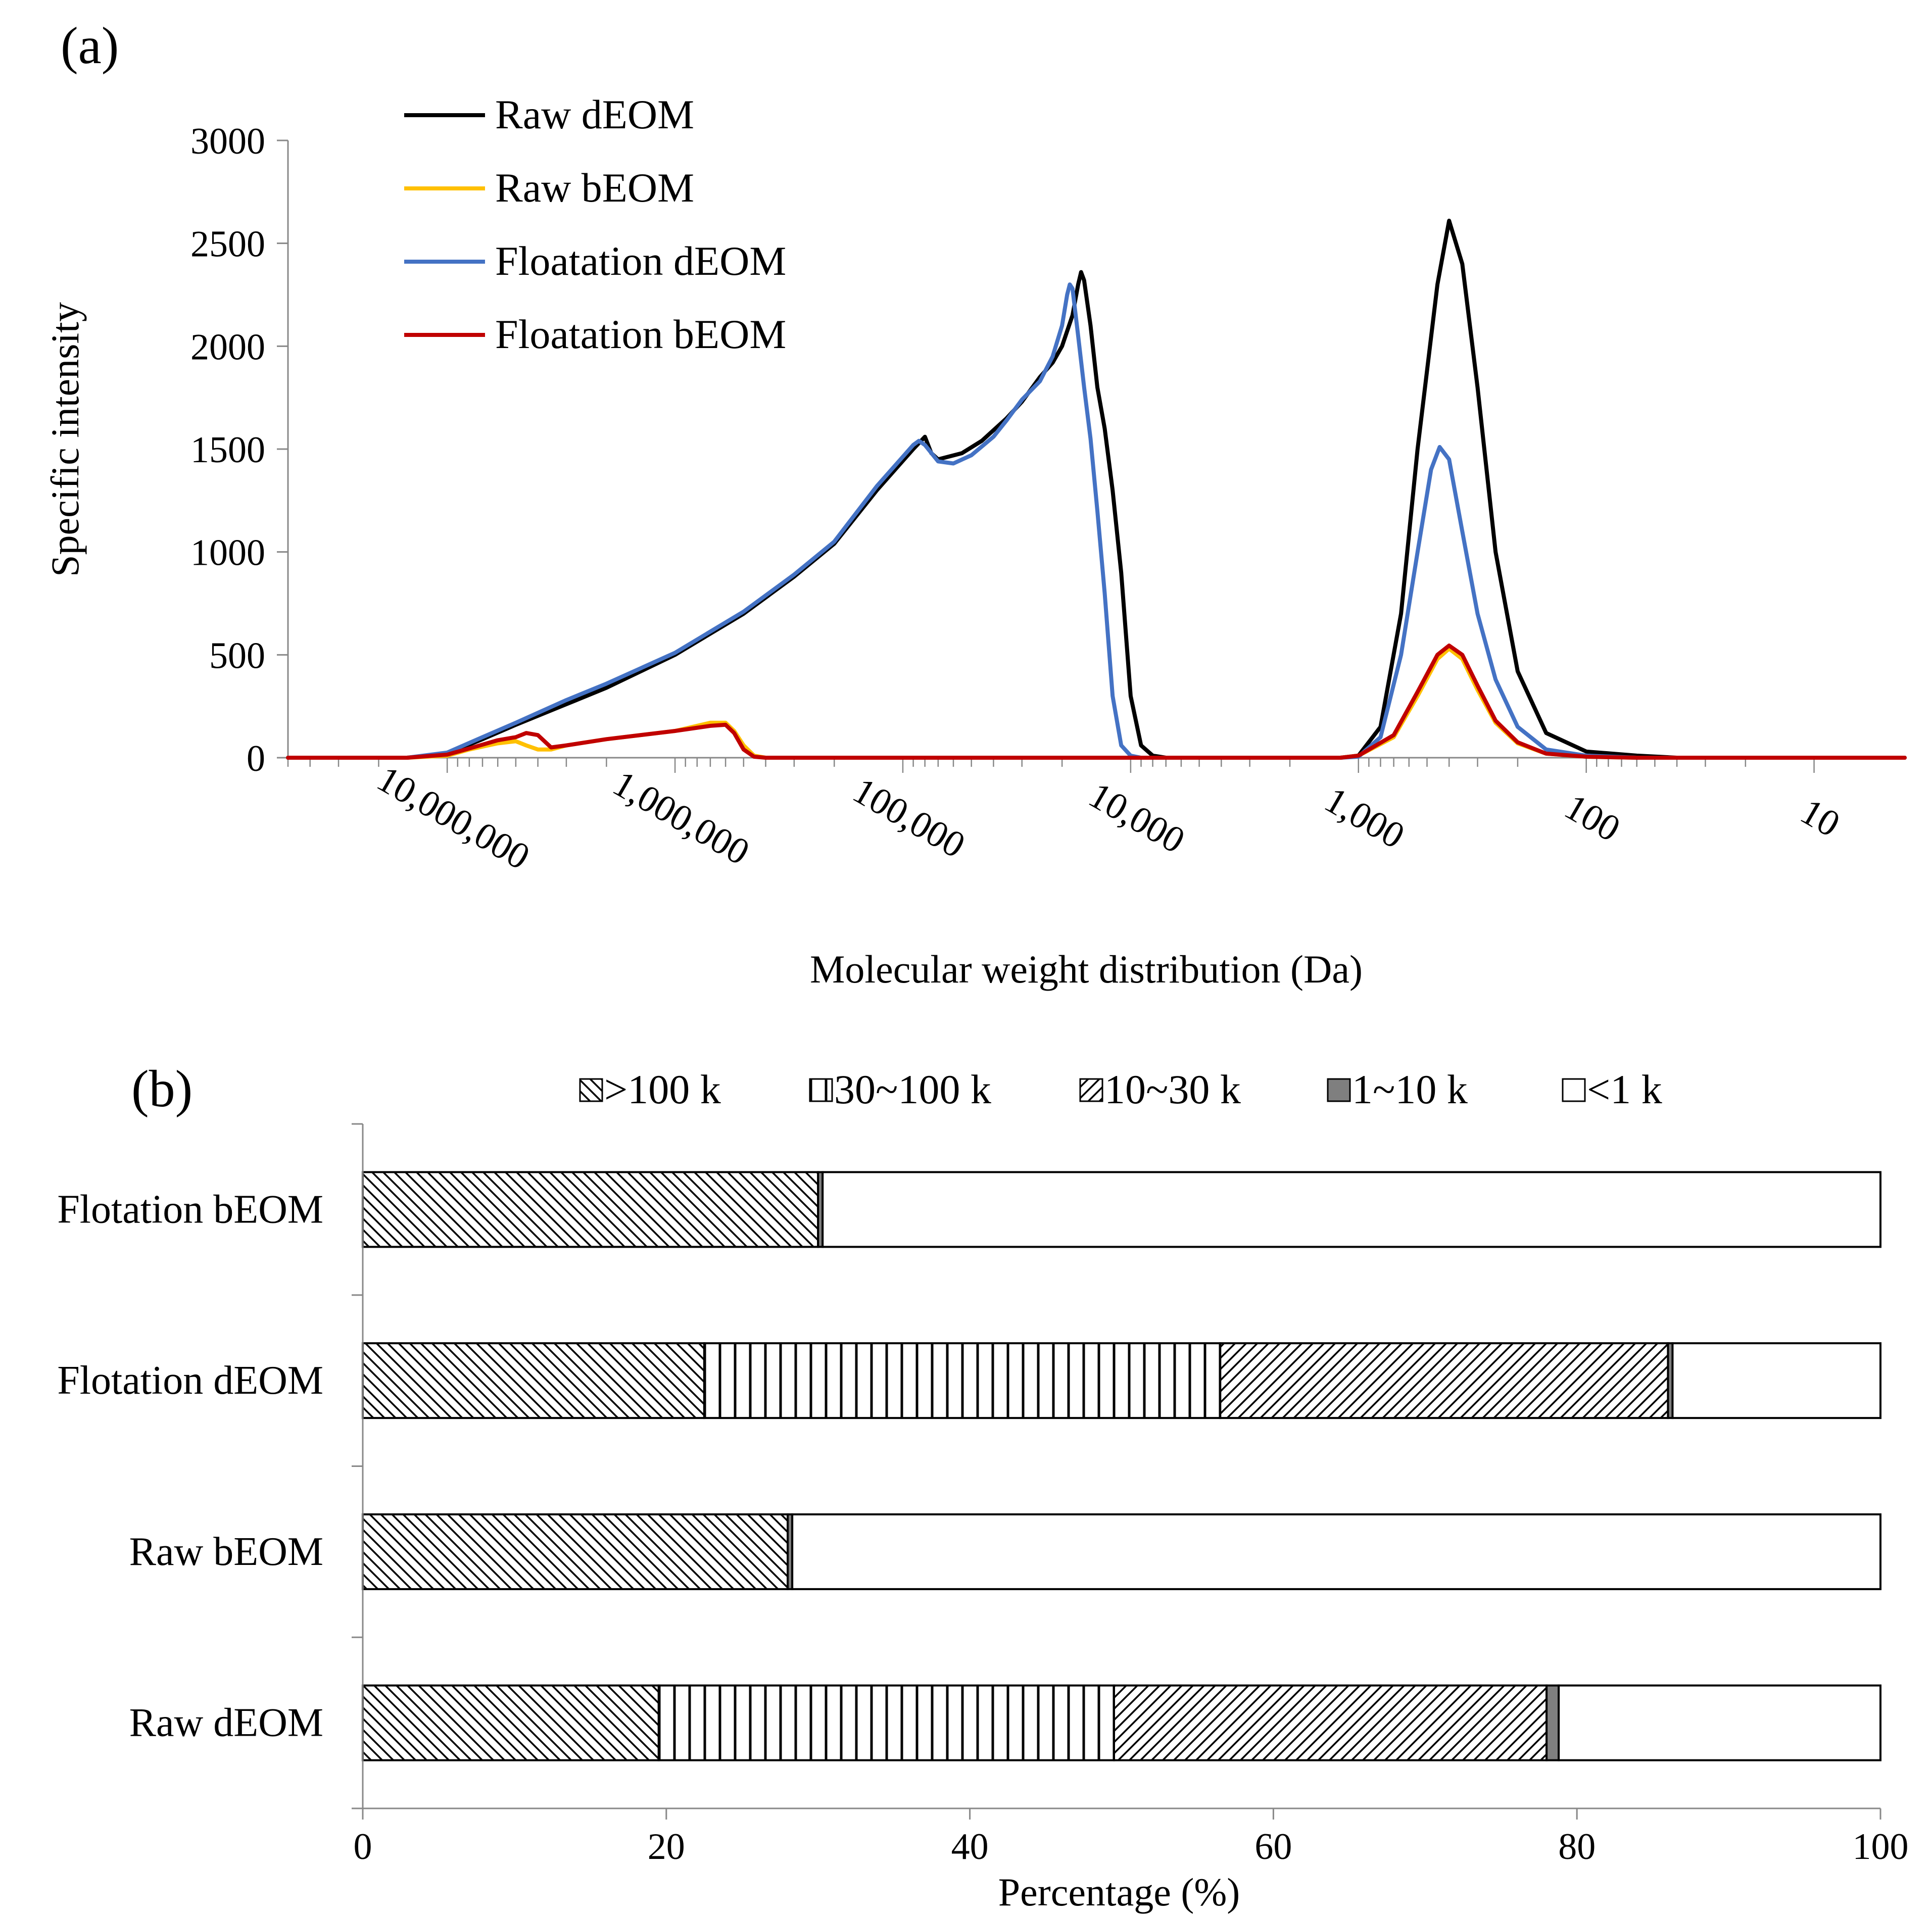  I want to click on legend-swatch-30-100-k, so click(821, 1090).